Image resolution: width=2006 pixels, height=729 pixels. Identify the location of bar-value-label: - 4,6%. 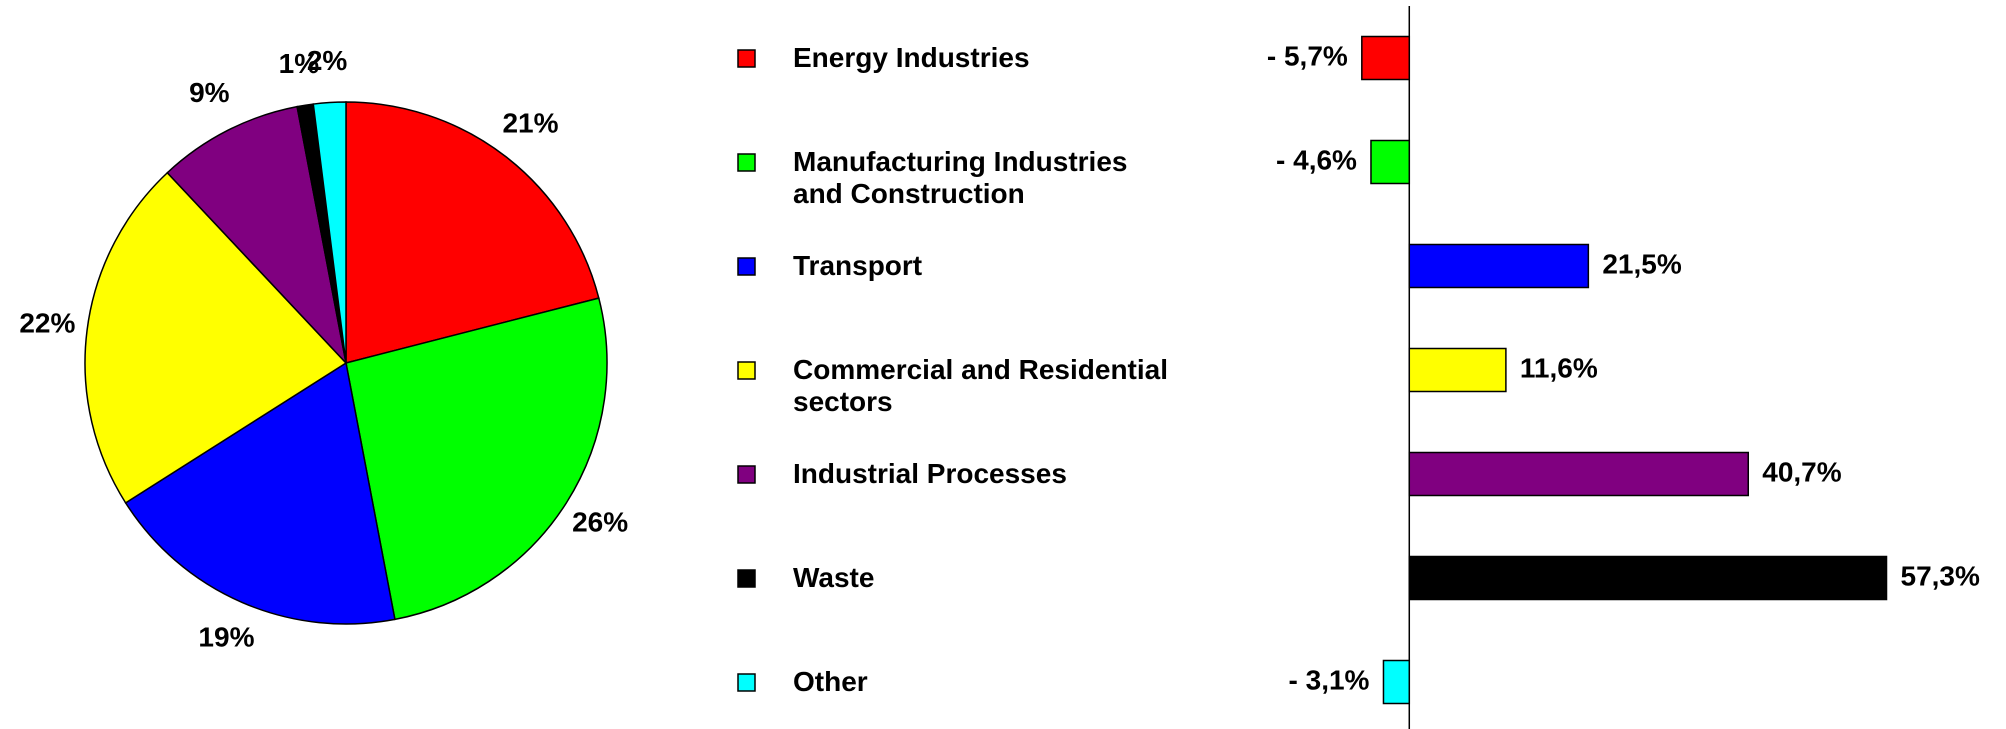
(1316, 159).